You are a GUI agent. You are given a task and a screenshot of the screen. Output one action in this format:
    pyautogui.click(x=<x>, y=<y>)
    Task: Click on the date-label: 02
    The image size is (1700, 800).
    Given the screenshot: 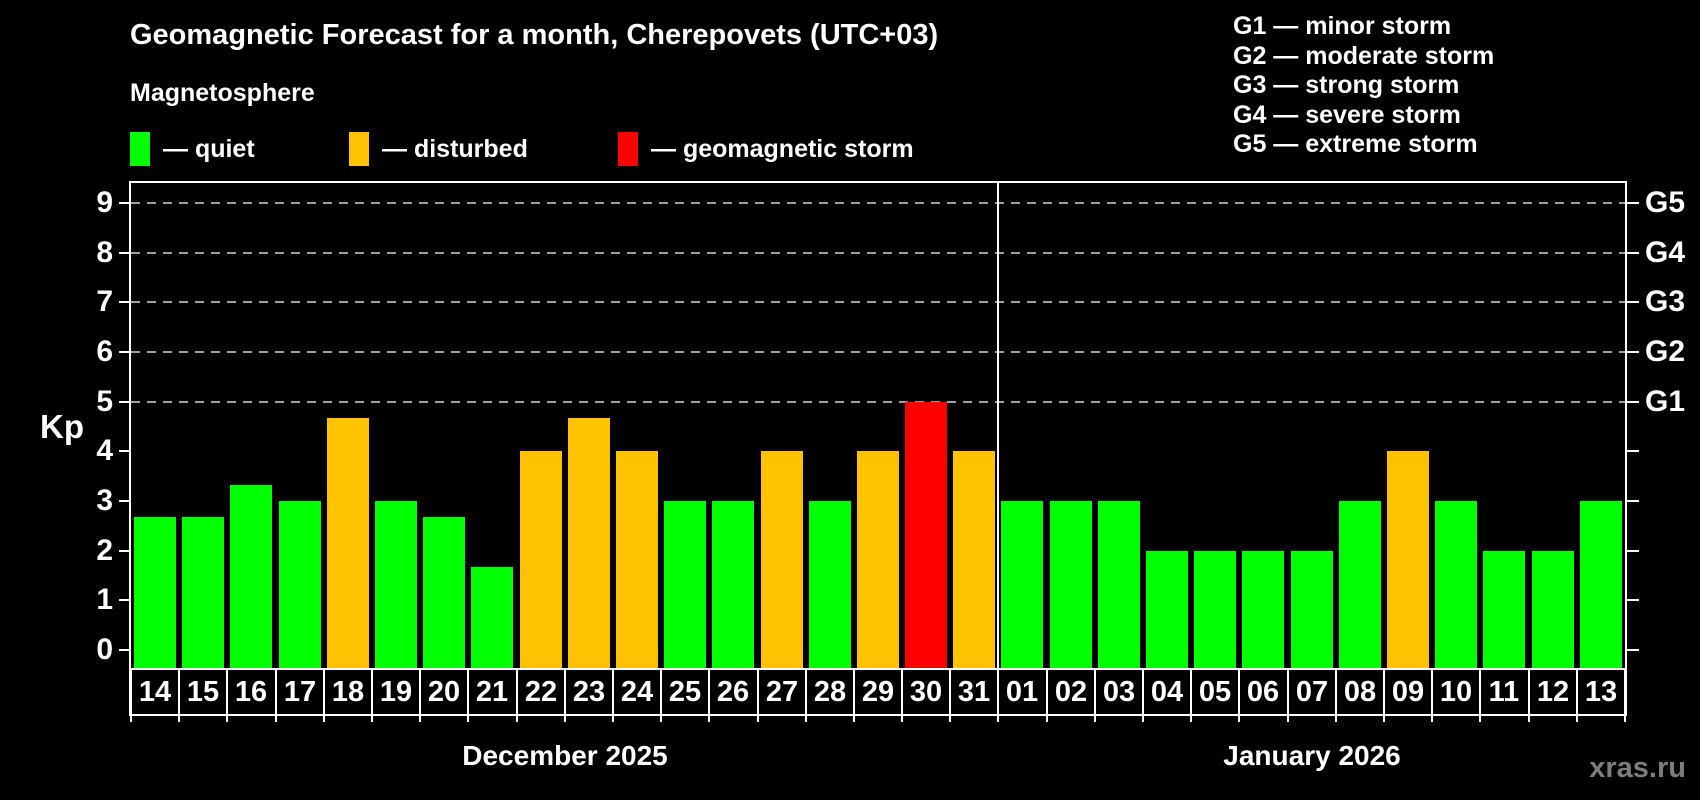 What is the action you would take?
    pyautogui.click(x=1071, y=692)
    